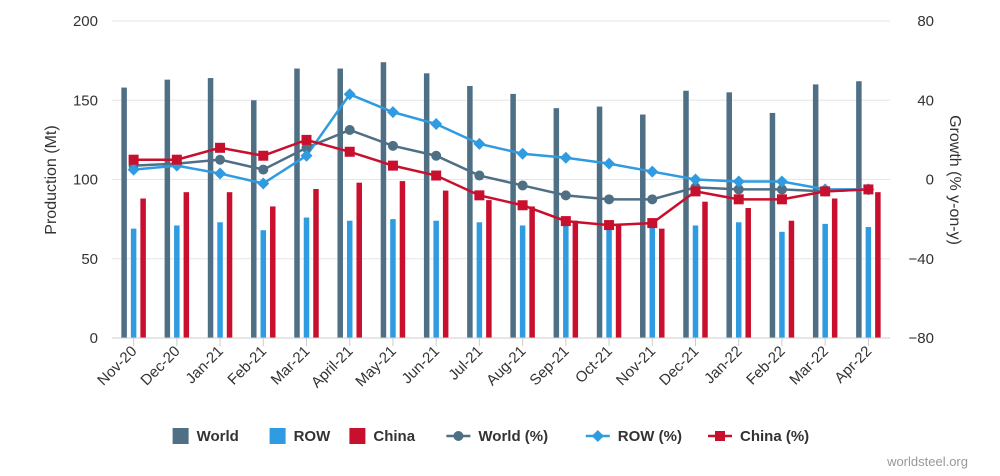 The height and width of the screenshot is (476, 1000). What do you see at coordinates (205, 436) in the screenshot?
I see `legend-item-world: World` at bounding box center [205, 436].